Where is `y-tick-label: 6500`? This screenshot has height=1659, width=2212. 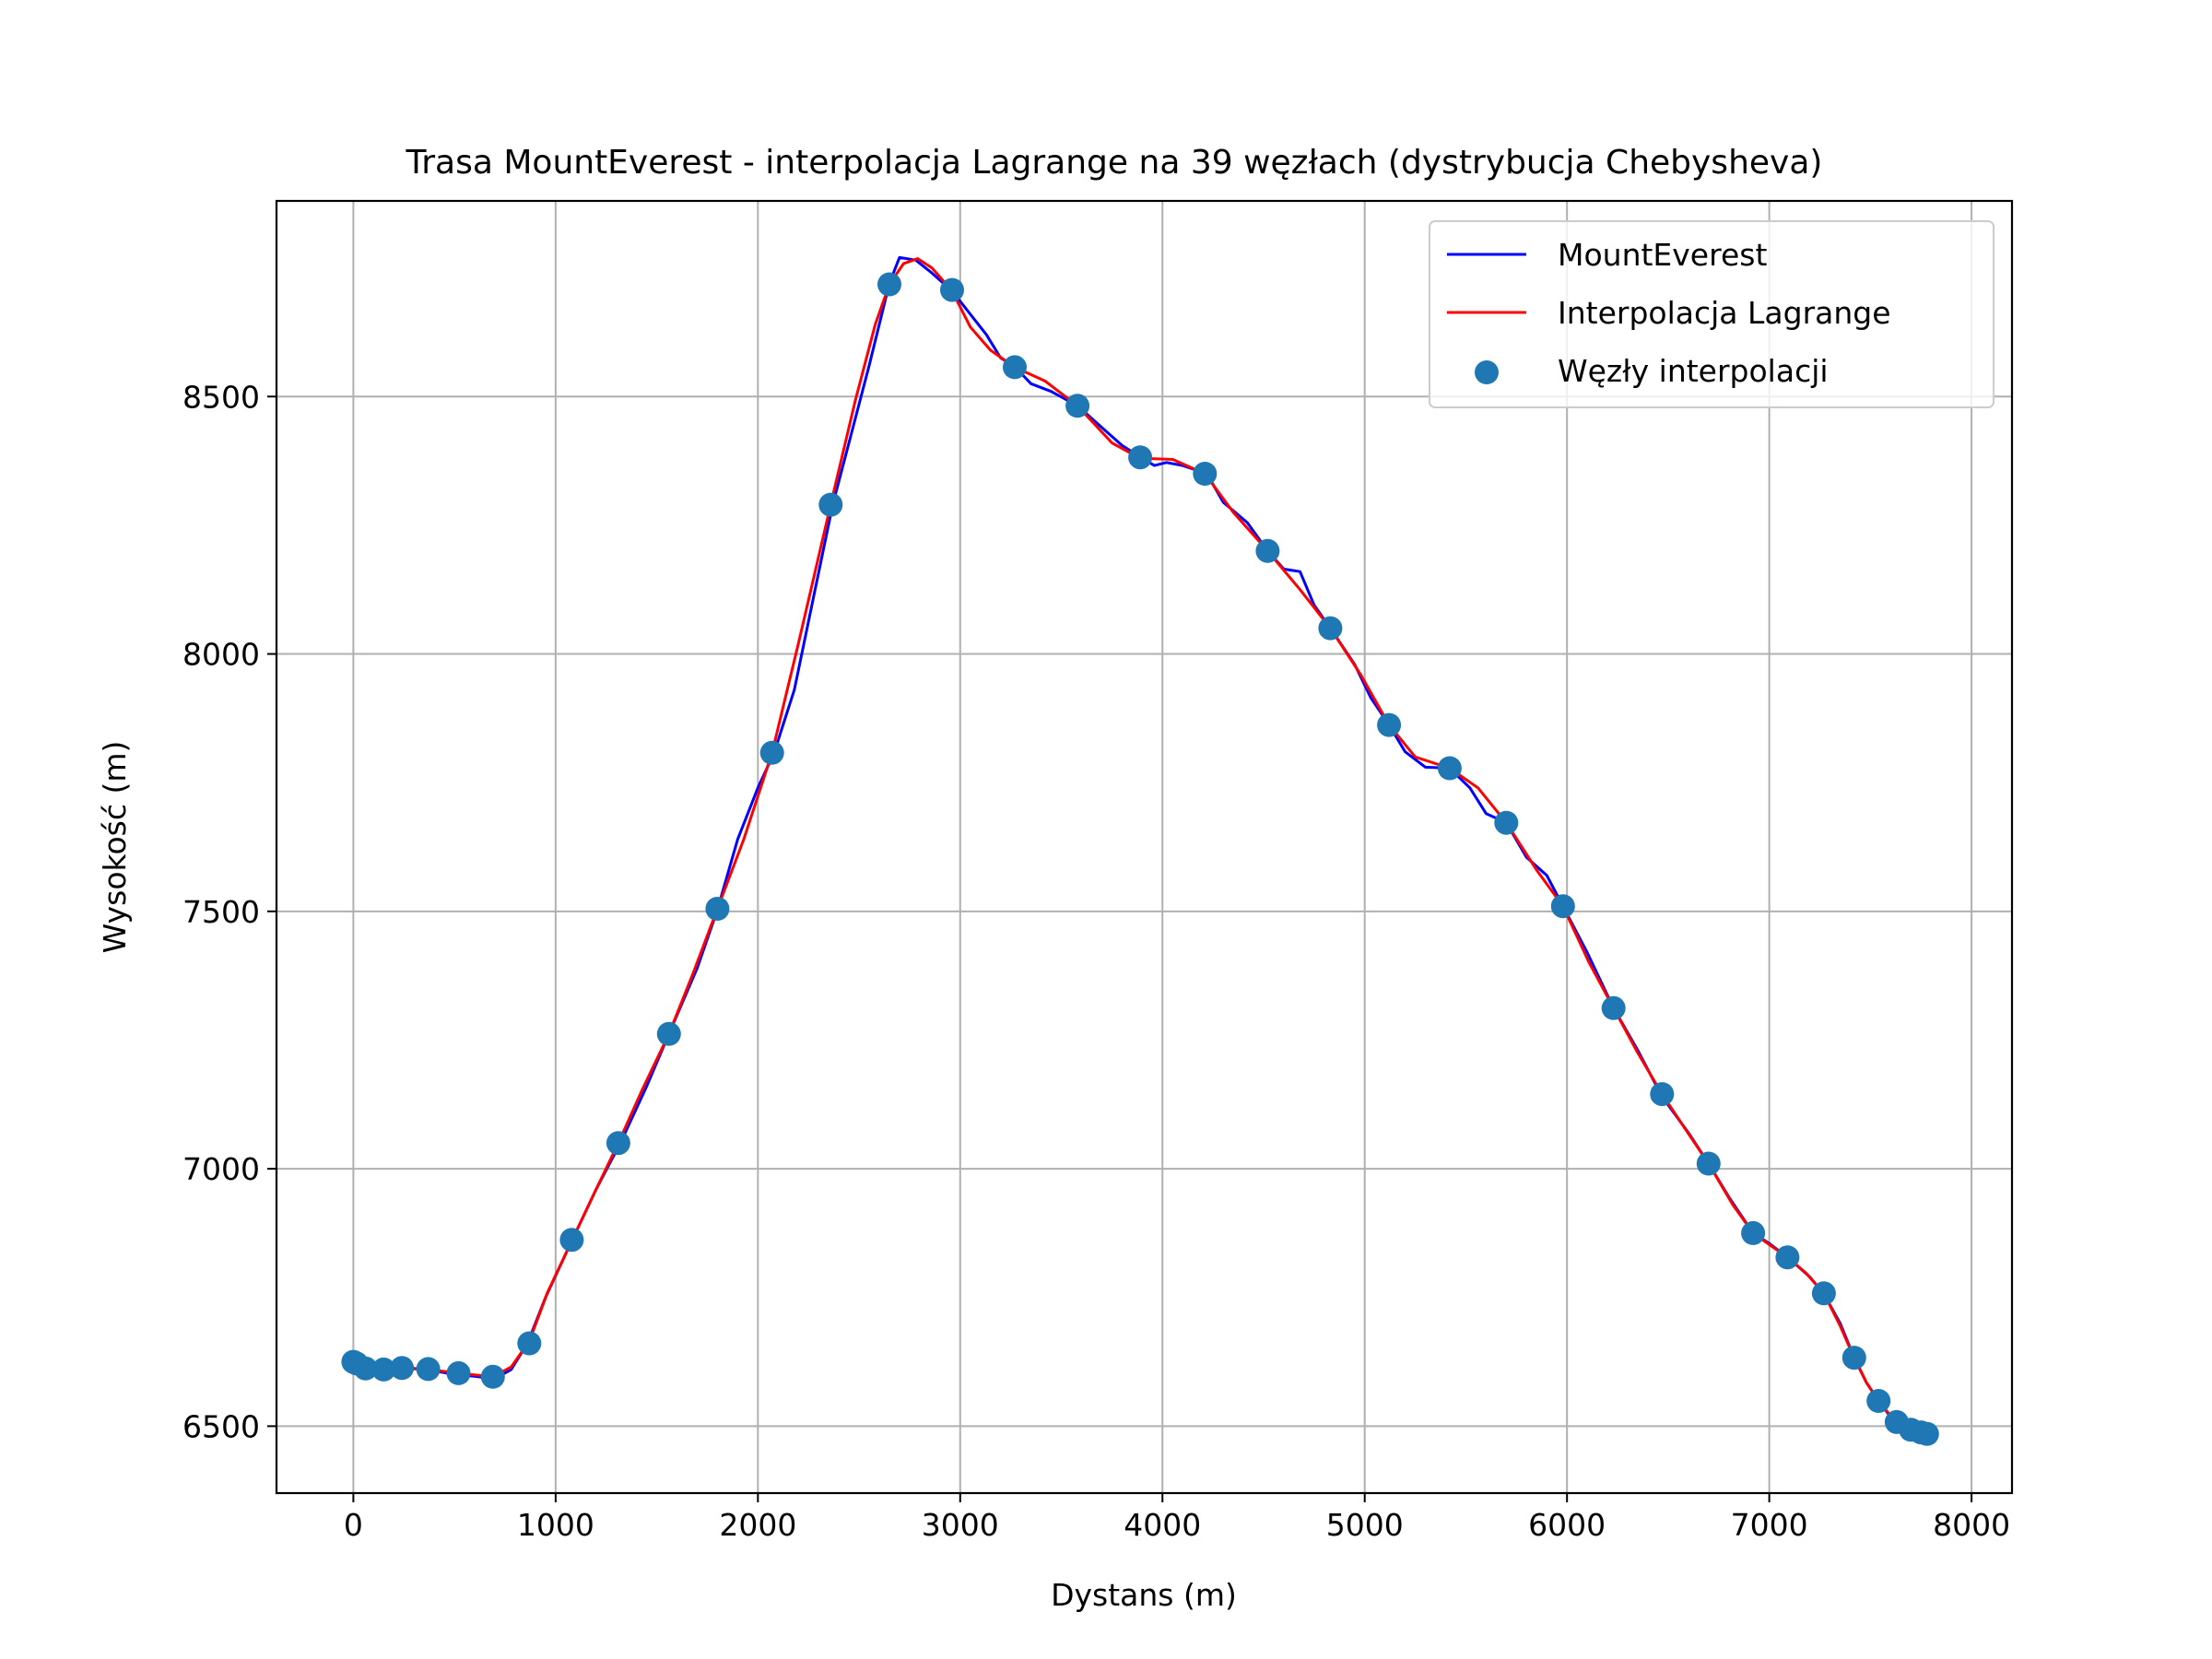 y-tick-label: 6500 is located at coordinates (221, 1426).